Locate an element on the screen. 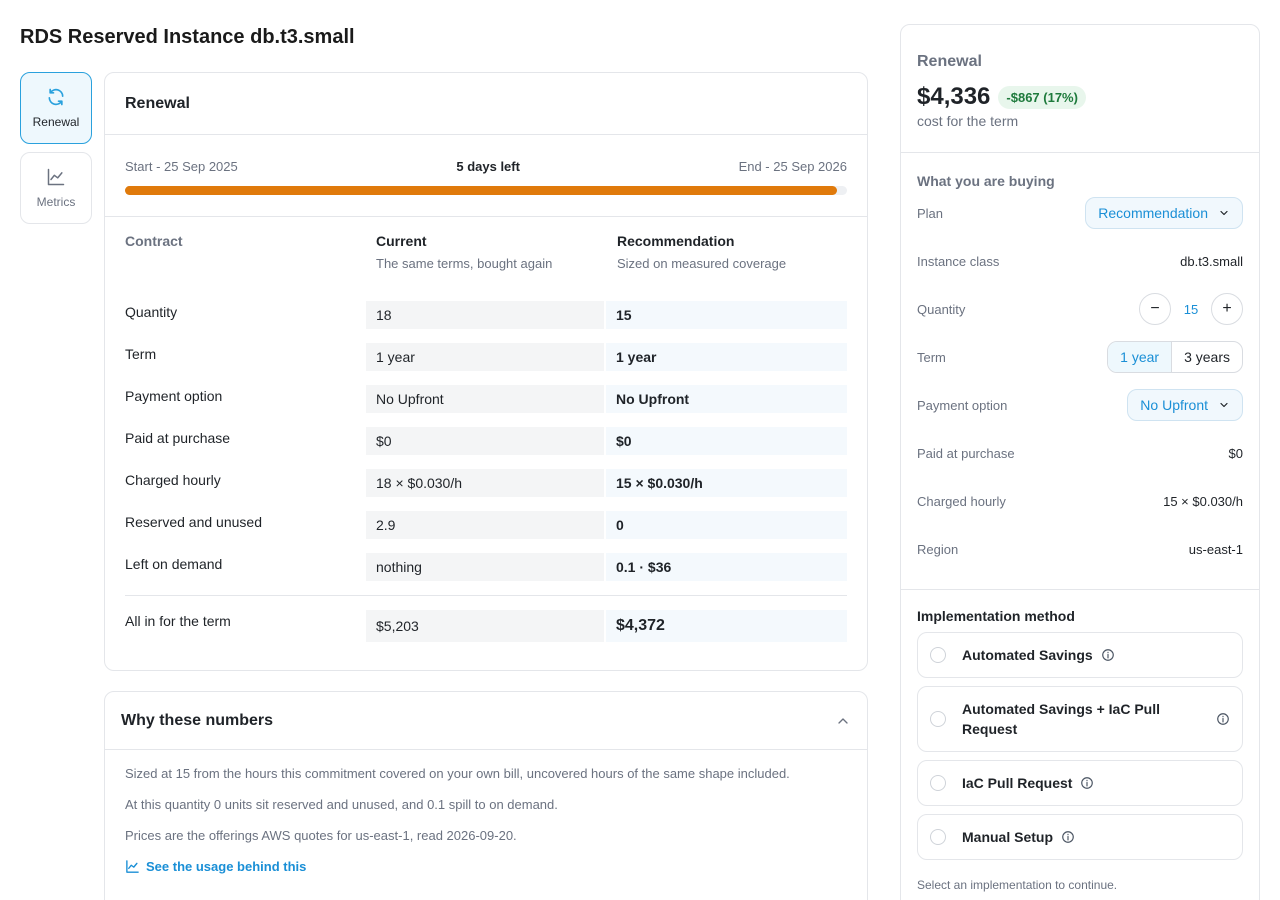 The height and width of the screenshot is (900, 1280). term-label: Term is located at coordinates (931, 357).